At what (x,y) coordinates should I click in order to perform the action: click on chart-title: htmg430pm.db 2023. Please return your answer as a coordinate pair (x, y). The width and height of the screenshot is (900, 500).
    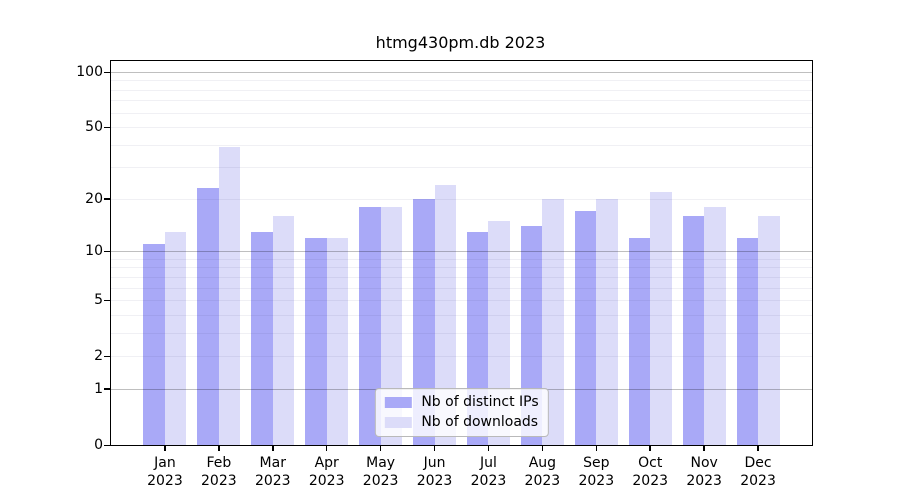
    Looking at the image, I should click on (460, 42).